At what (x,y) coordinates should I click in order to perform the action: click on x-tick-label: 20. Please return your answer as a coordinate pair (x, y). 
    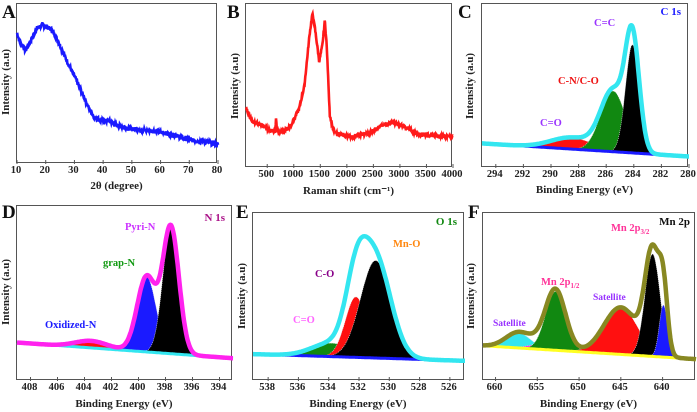
    Looking at the image, I should click on (44, 170).